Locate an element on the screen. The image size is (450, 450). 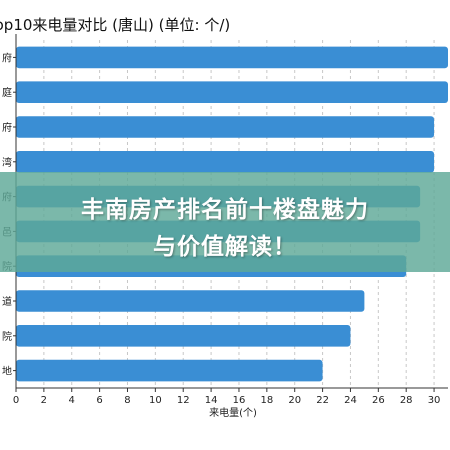
x-tick-label: 28 is located at coordinates (406, 400).